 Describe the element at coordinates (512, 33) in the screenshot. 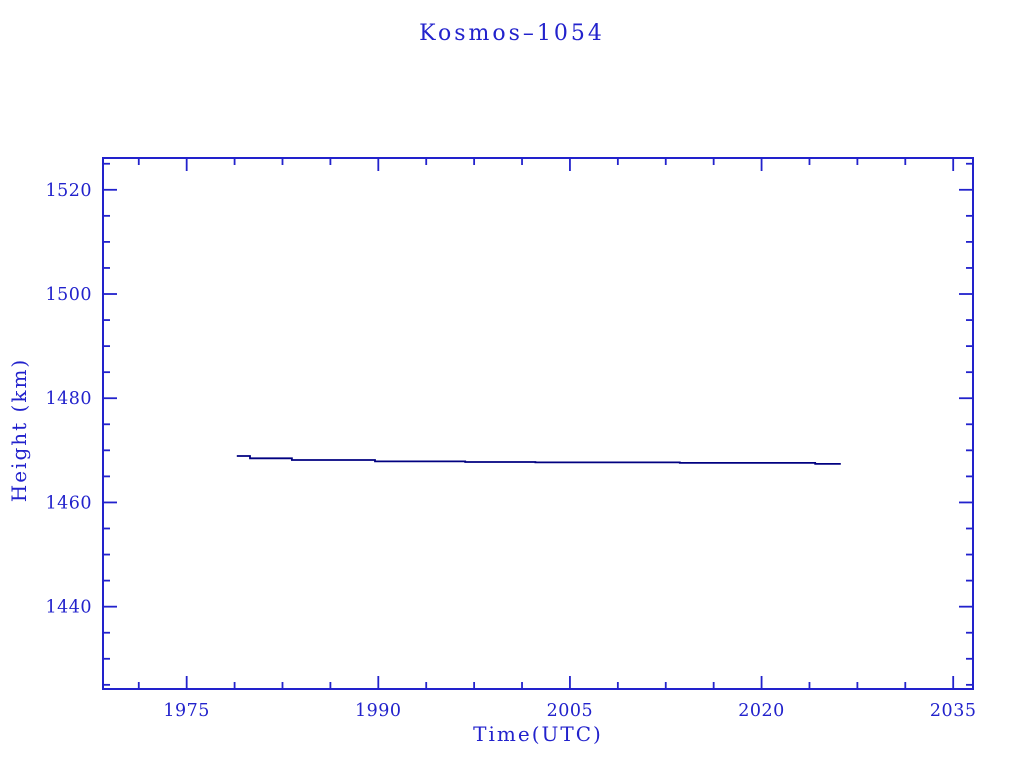

I see `chart-title: Kosmos–1054` at that location.